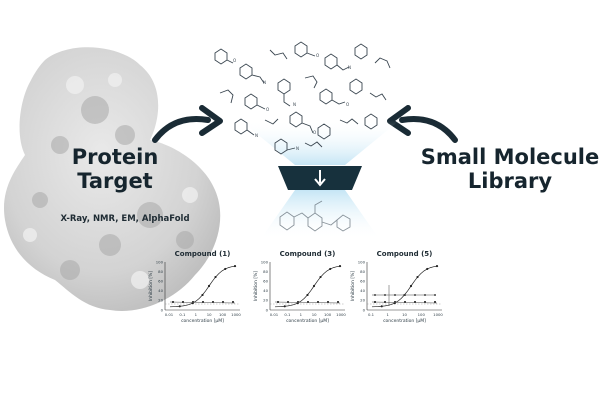 Image resolution: width=610 pixels, height=409 pixels. Describe the element at coordinates (115, 180) in the screenshot. I see `protein-title-line2: Target` at that location.